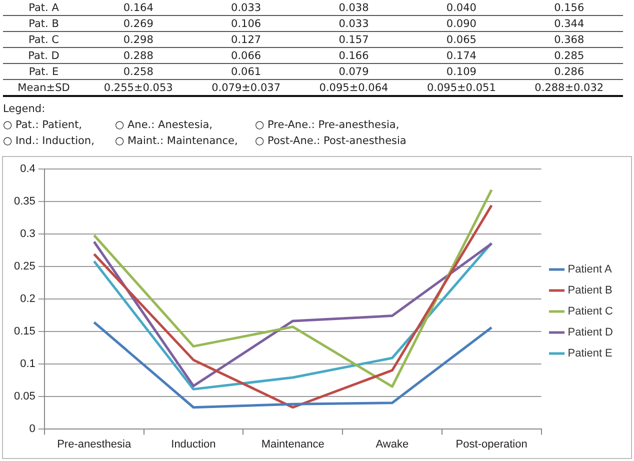 The width and height of the screenshot is (634, 461). What do you see at coordinates (164, 125) in the screenshot?
I see `text: ○ Ane.: Anestesia,` at bounding box center [164, 125].